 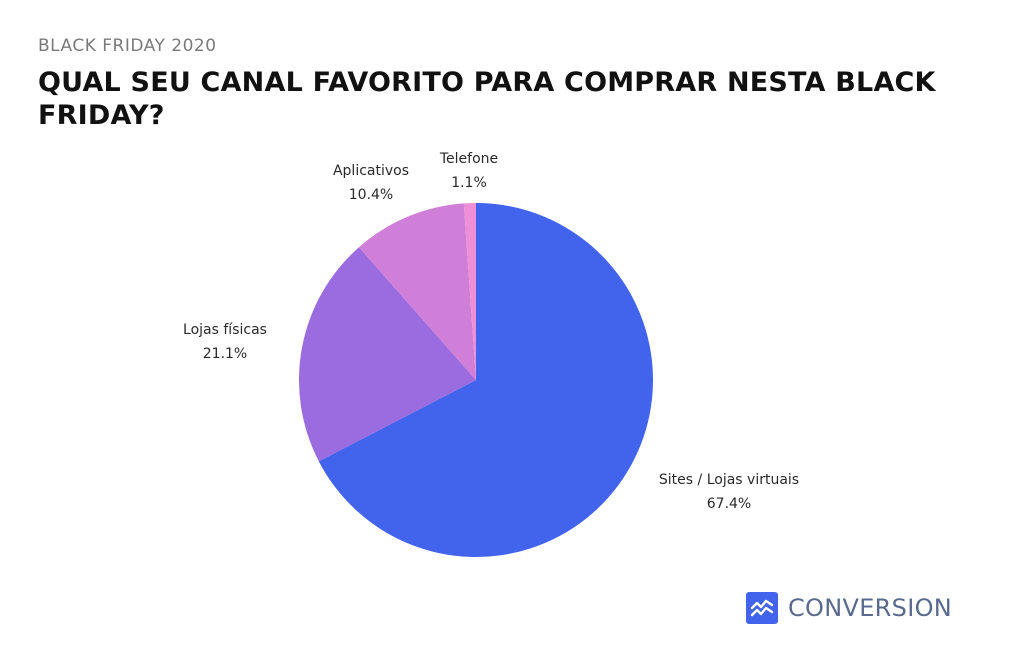 I want to click on slice-value-label: 67.4%, so click(x=729, y=504).